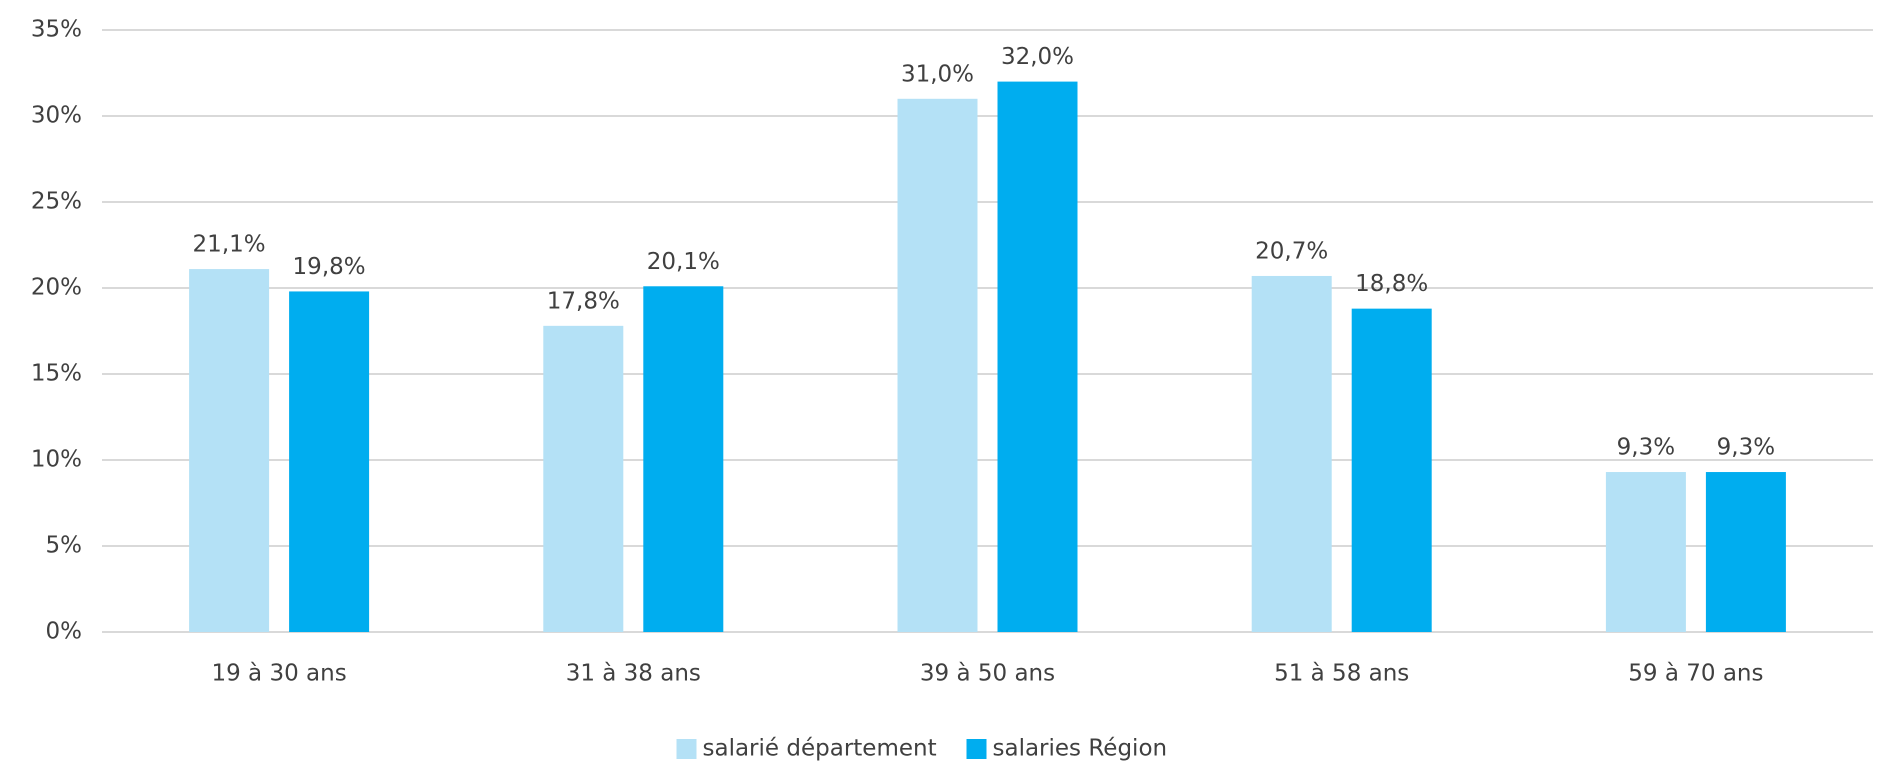  What do you see at coordinates (56, 30) in the screenshot?
I see `y-tick-label: 35%` at bounding box center [56, 30].